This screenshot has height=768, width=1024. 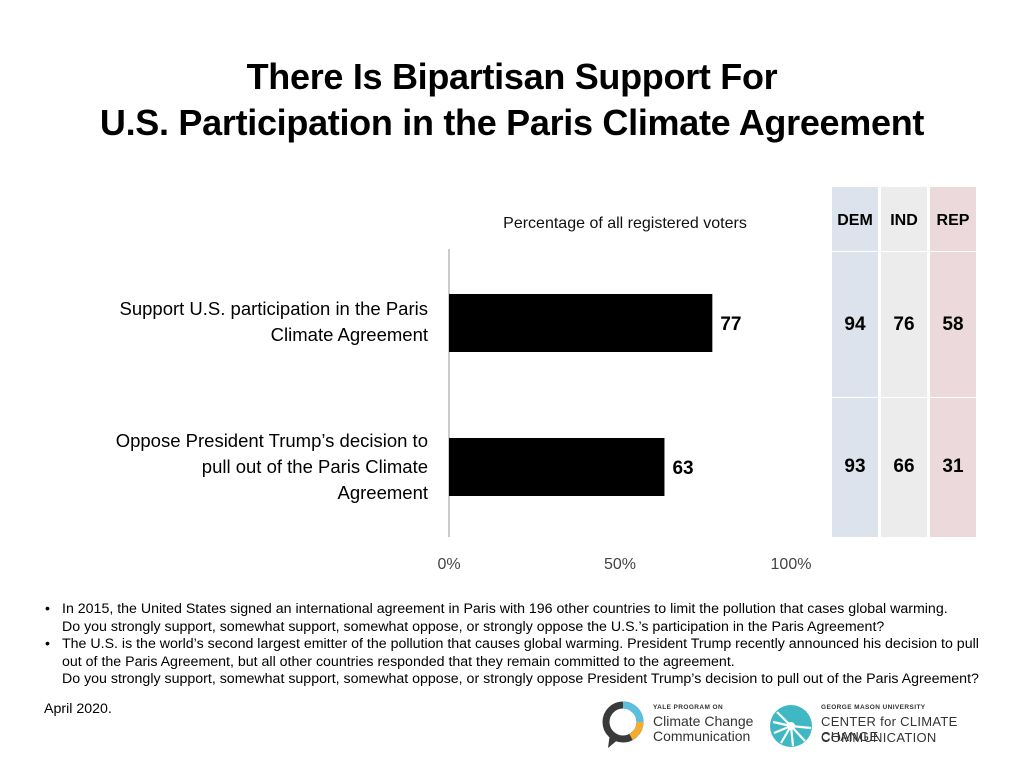 What do you see at coordinates (512, 76) in the screenshot?
I see `title-line-1: There Is Bipartisan Support For` at bounding box center [512, 76].